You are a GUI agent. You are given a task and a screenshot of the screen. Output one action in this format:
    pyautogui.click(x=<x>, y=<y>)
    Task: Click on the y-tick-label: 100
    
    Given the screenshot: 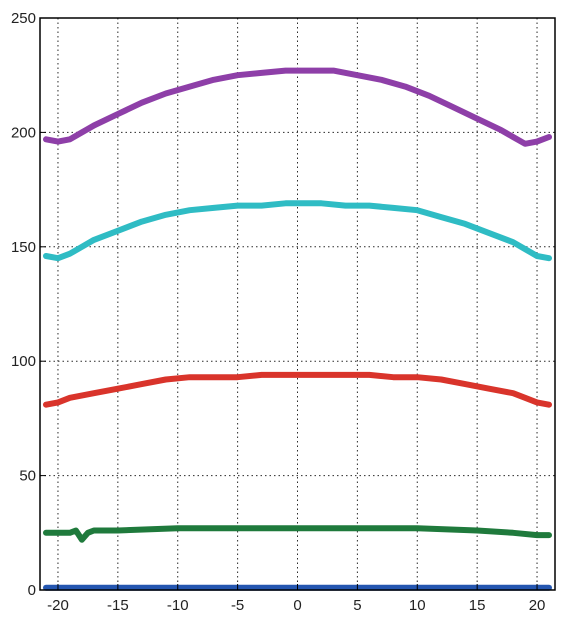 What is the action you would take?
    pyautogui.click(x=23, y=361)
    